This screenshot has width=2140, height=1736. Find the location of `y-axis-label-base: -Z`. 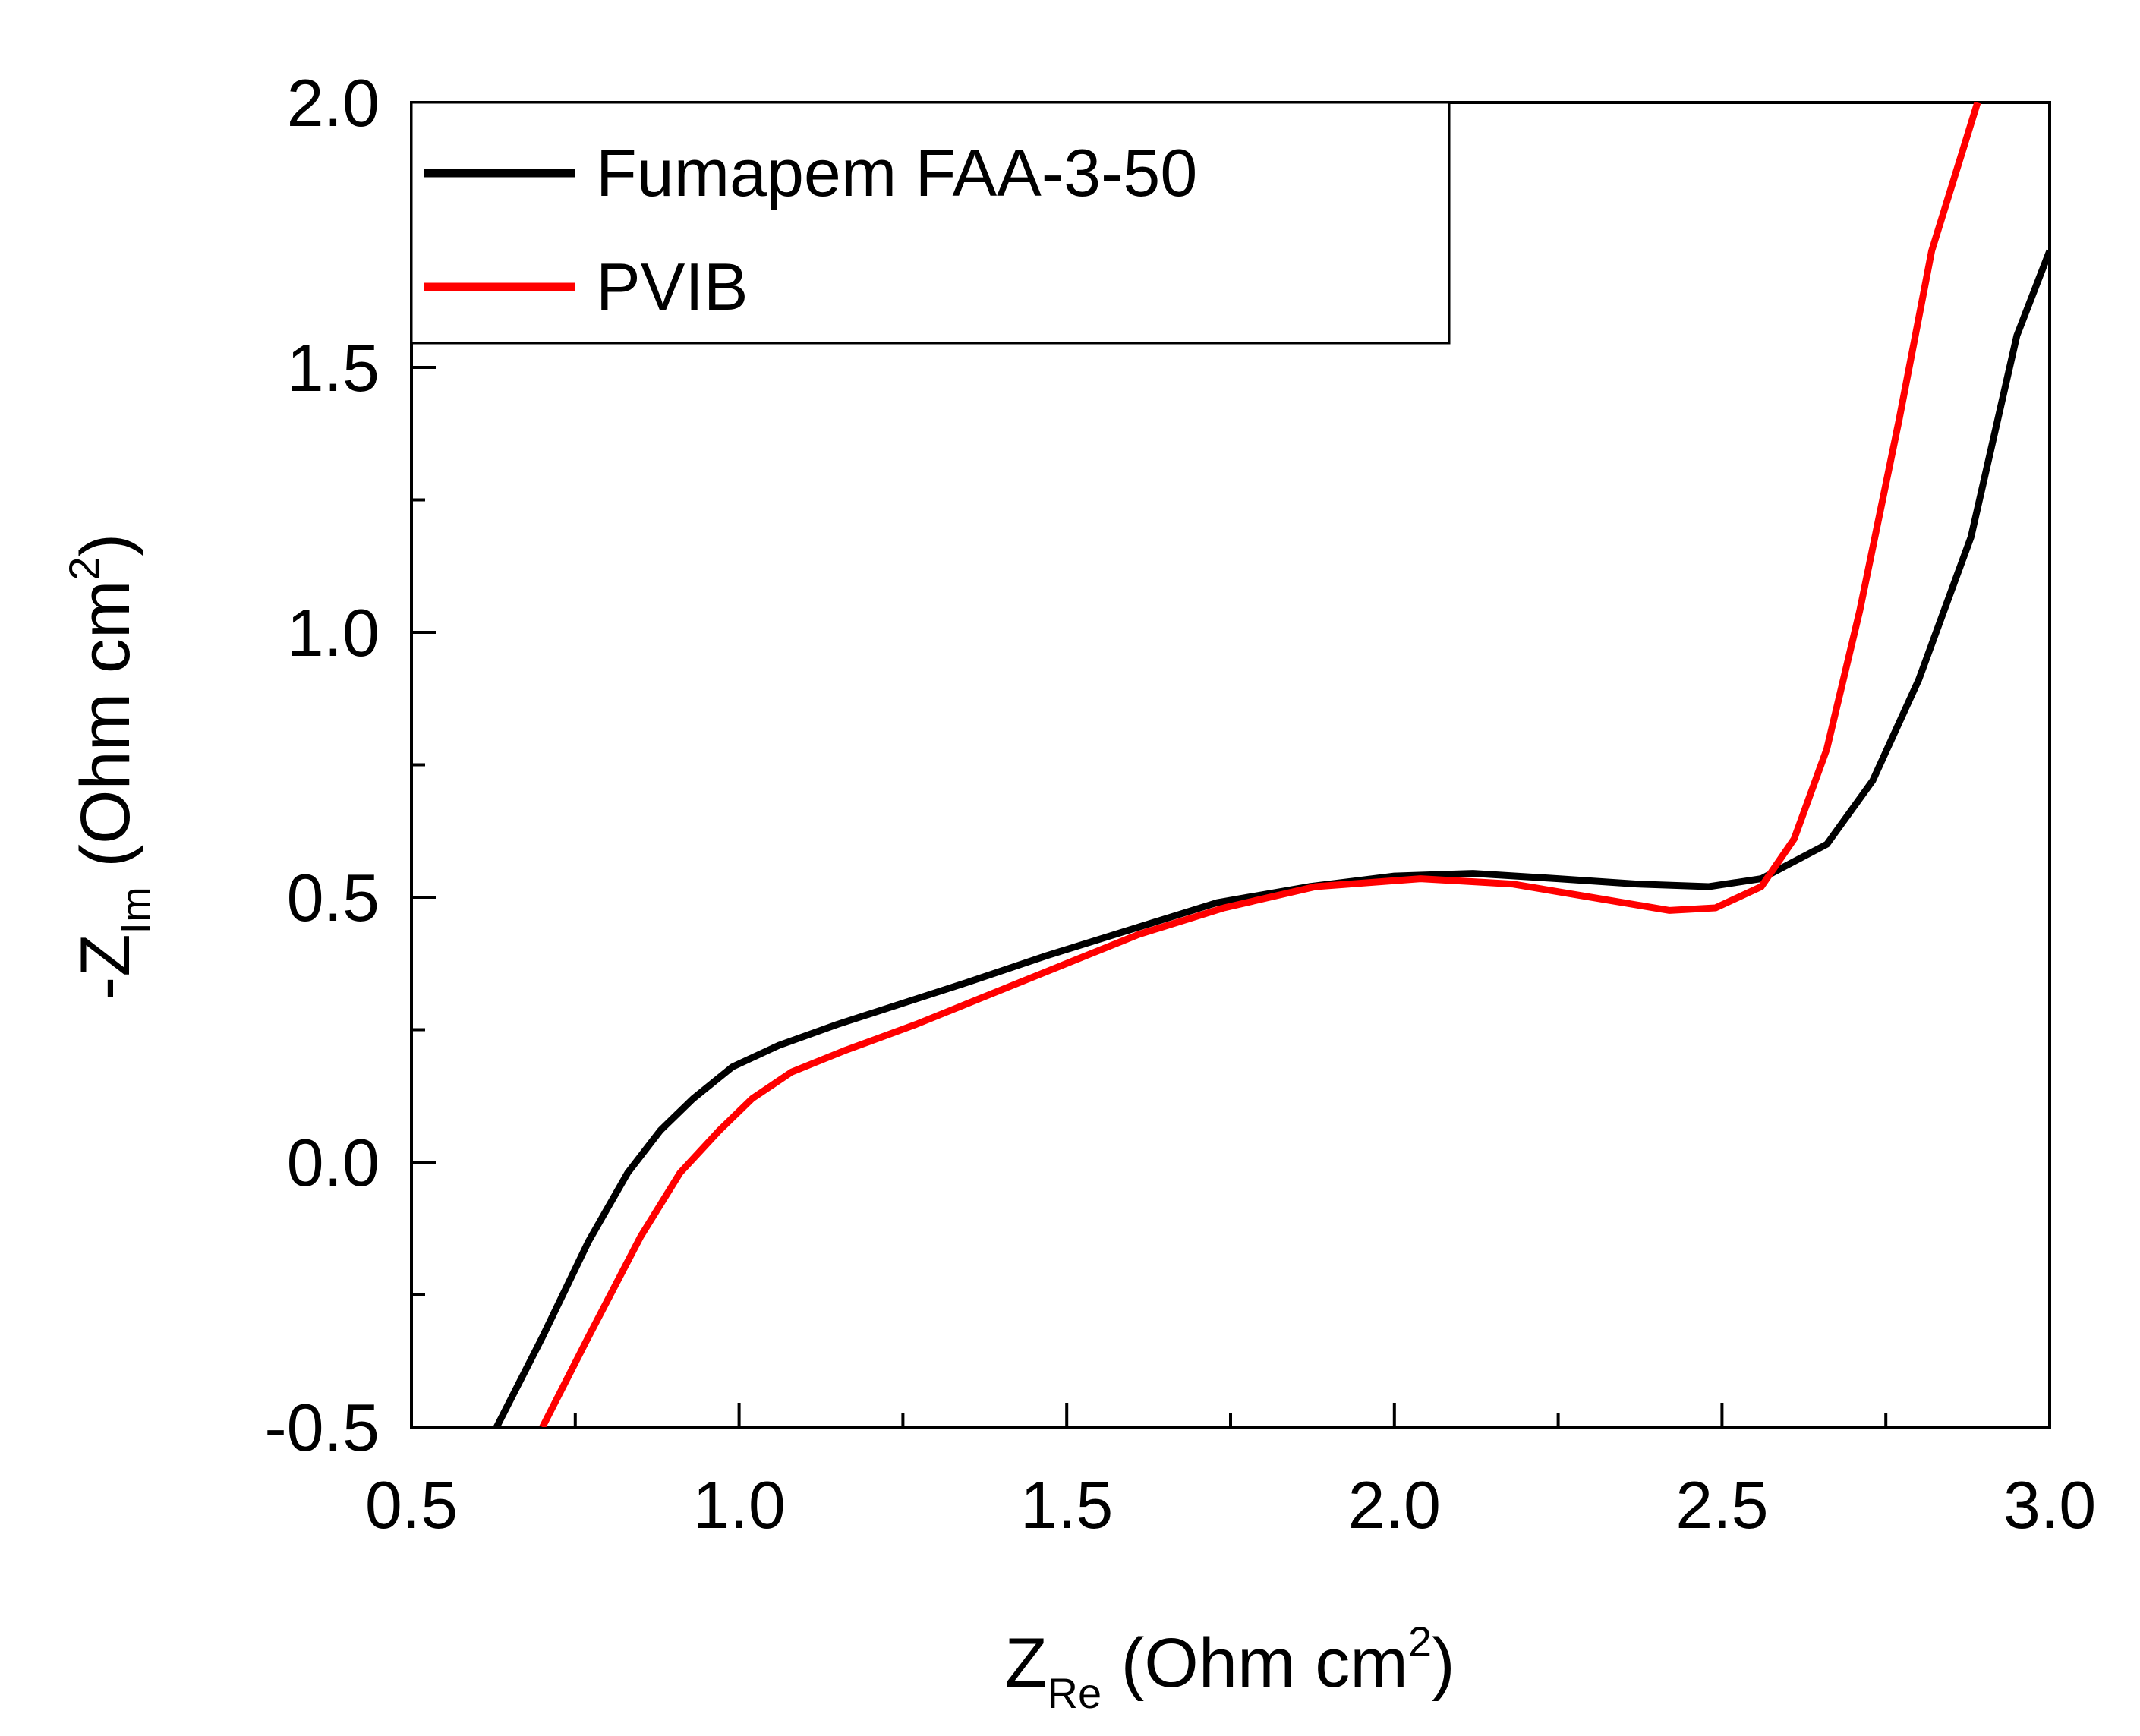

y-axis-label-base: -Z is located at coordinates (105, 967).